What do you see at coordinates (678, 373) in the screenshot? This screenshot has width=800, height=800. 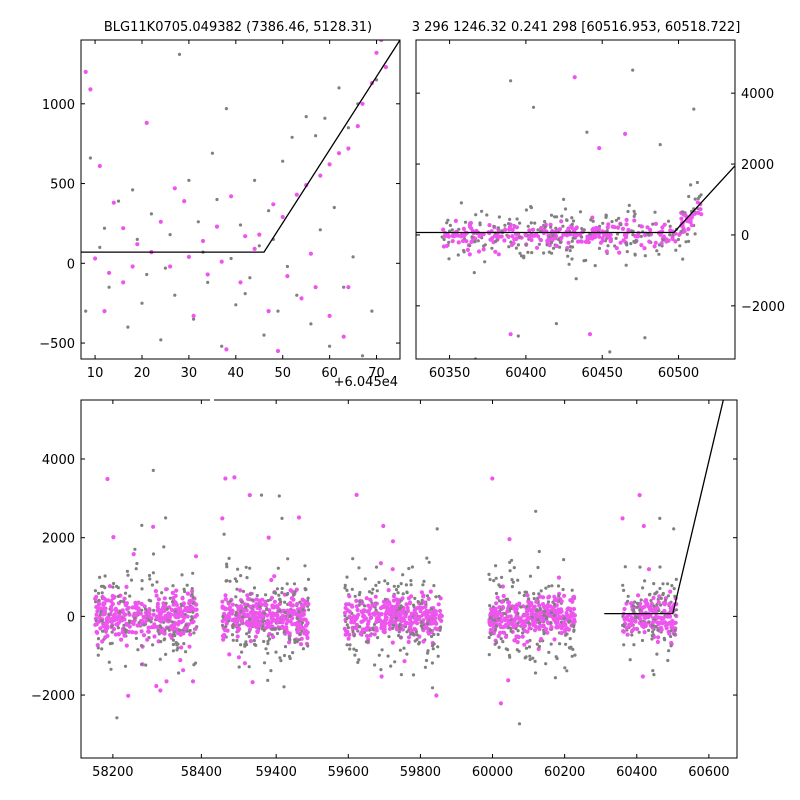 I see `top-right-x-tick-label: 60500` at bounding box center [678, 373].